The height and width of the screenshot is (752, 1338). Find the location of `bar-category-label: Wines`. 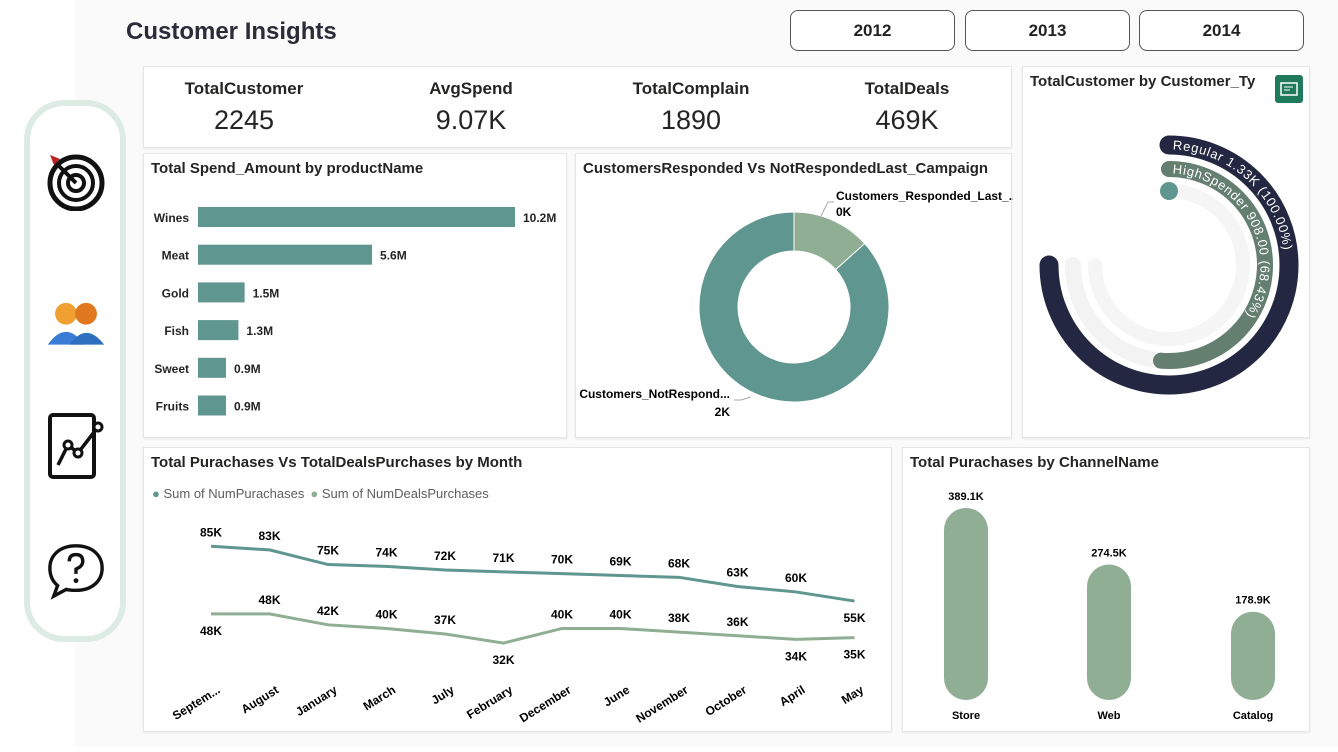

bar-category-label: Wines is located at coordinates (172, 218).